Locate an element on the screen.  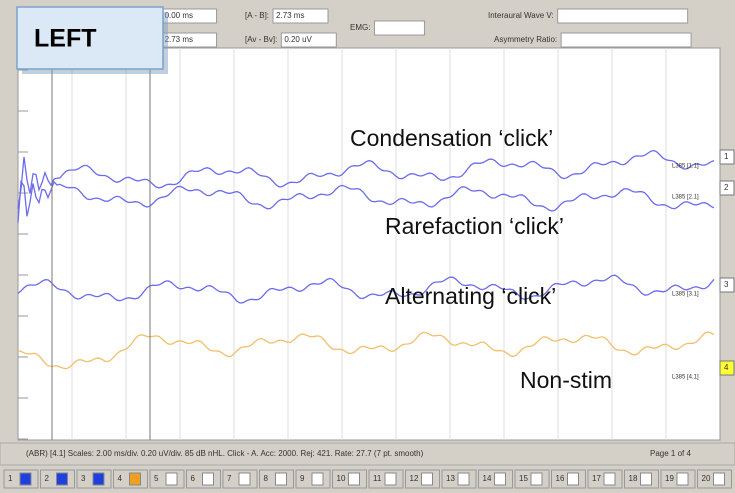
field-value: 0.00 ms is located at coordinates (179, 15).